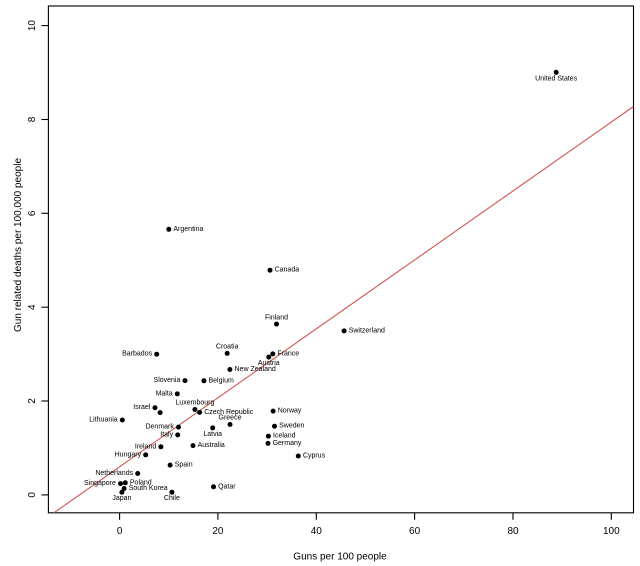  I want to click on svg-text: Guns per 100 people, so click(340, 557).